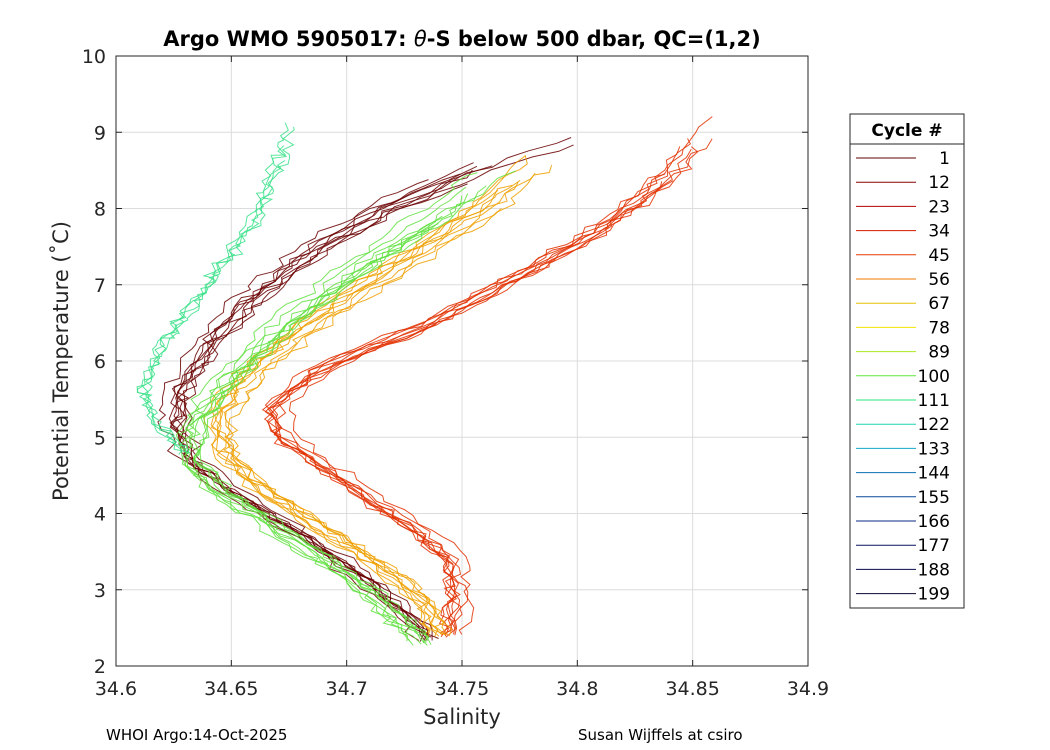 Image resolution: width=1050 pixels, height=750 pixels. I want to click on y-tick-label: 5, so click(100, 438).